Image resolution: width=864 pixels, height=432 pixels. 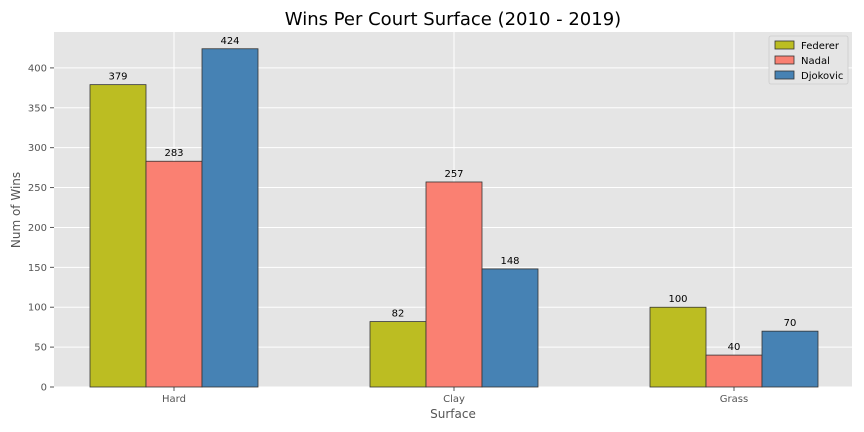 What do you see at coordinates (174, 274) in the screenshot?
I see `bar-nadal-hard` at bounding box center [174, 274].